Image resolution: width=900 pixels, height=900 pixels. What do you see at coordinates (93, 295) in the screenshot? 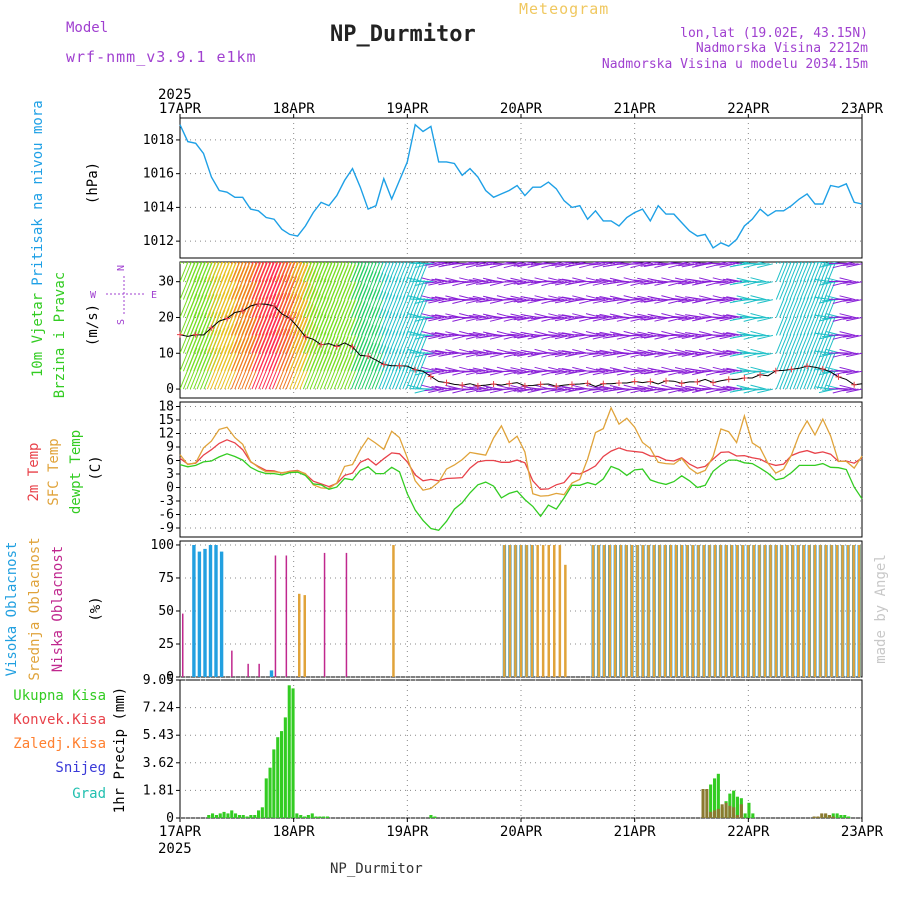
I see `compass-west: W` at bounding box center [93, 295].